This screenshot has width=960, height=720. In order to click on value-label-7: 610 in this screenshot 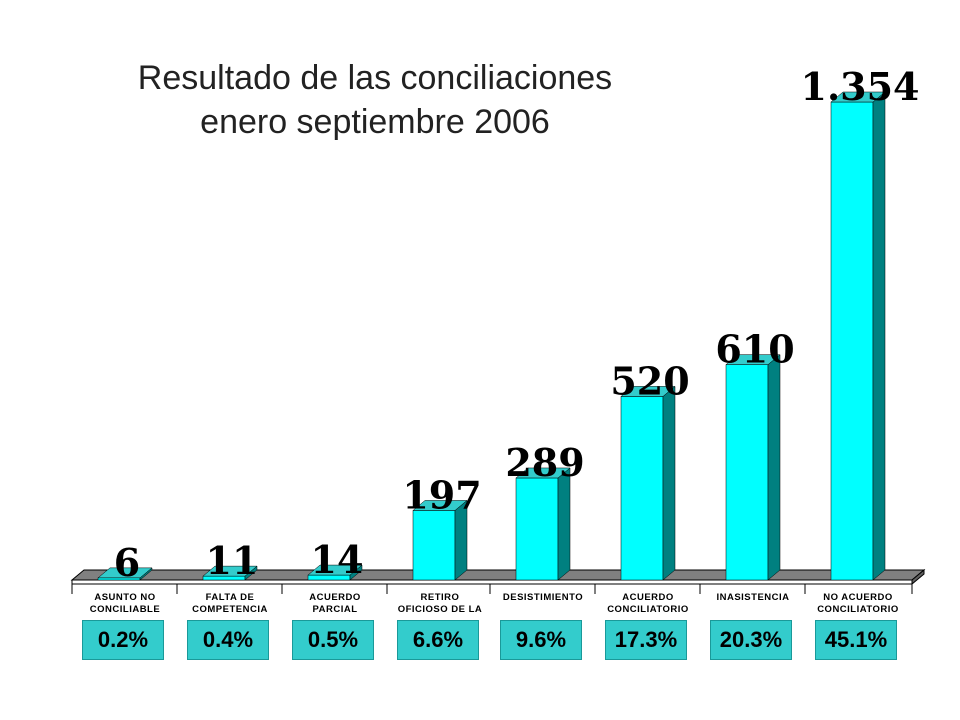, I will do `click(754, 349)`.